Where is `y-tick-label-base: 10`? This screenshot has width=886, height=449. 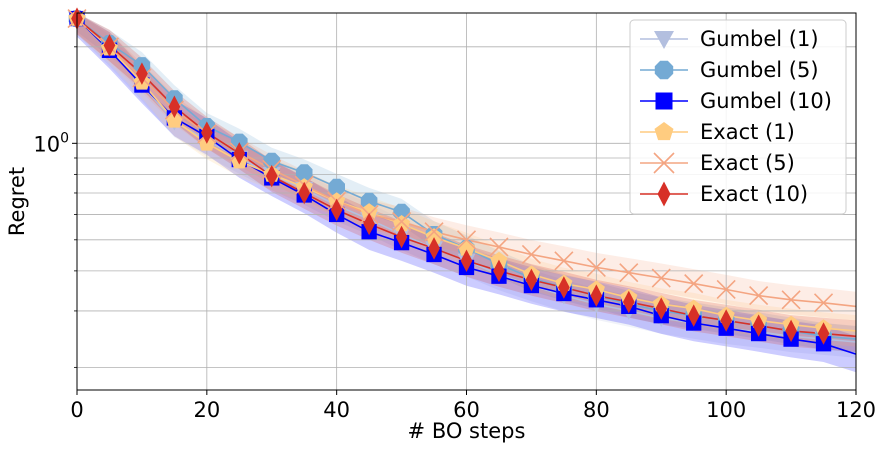 y-tick-label-base: 10 is located at coordinates (46, 144).